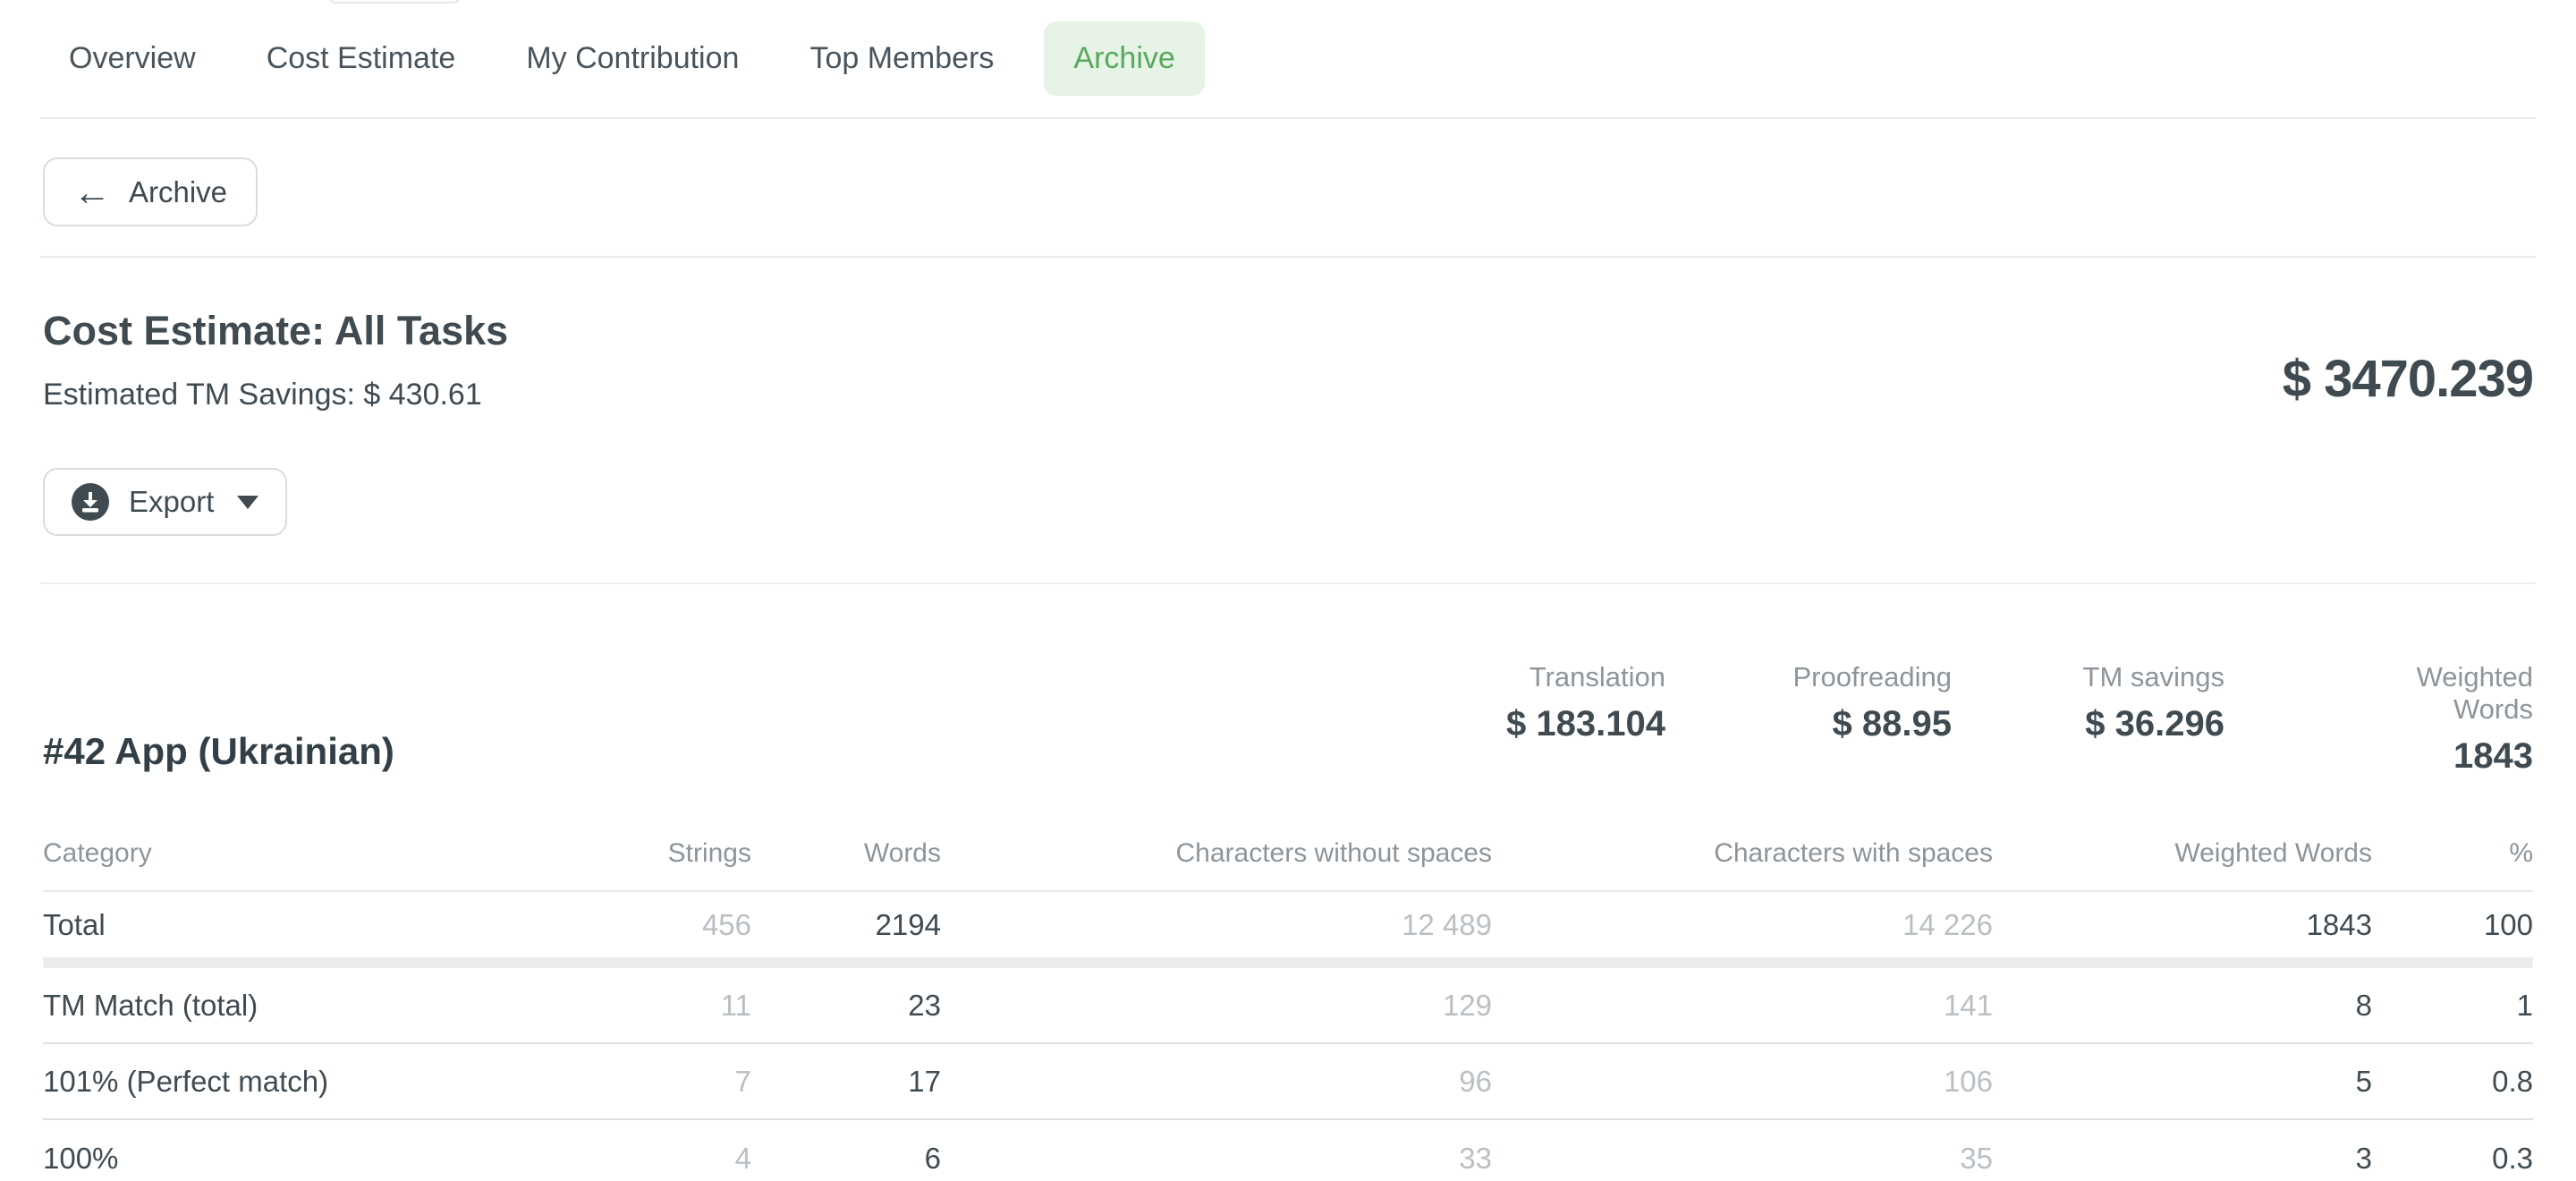  I want to click on cell-words: 2194, so click(908, 924).